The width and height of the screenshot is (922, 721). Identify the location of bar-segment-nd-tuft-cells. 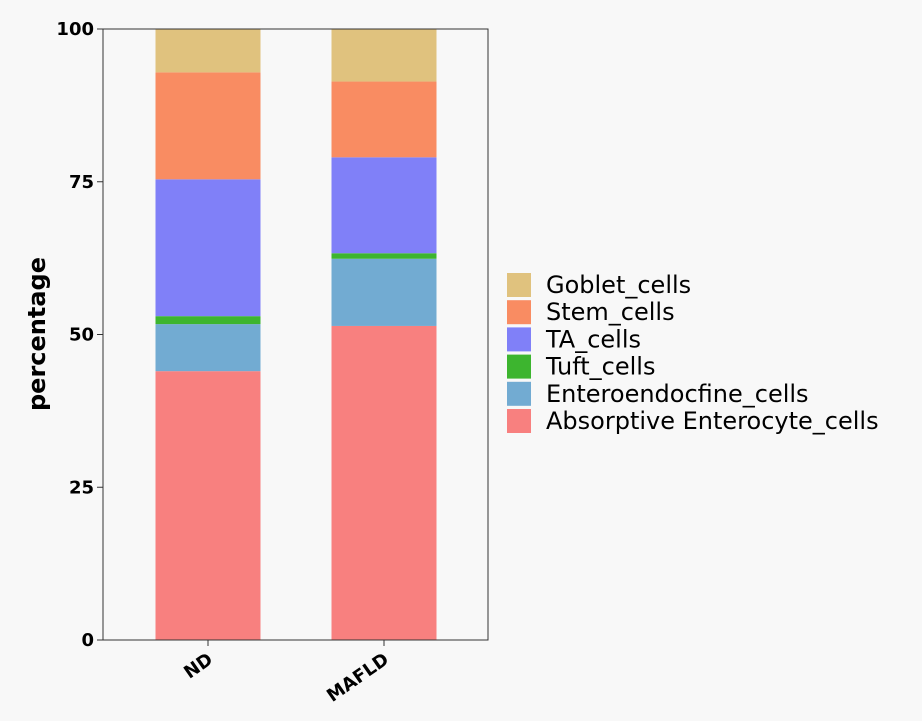
(208, 320).